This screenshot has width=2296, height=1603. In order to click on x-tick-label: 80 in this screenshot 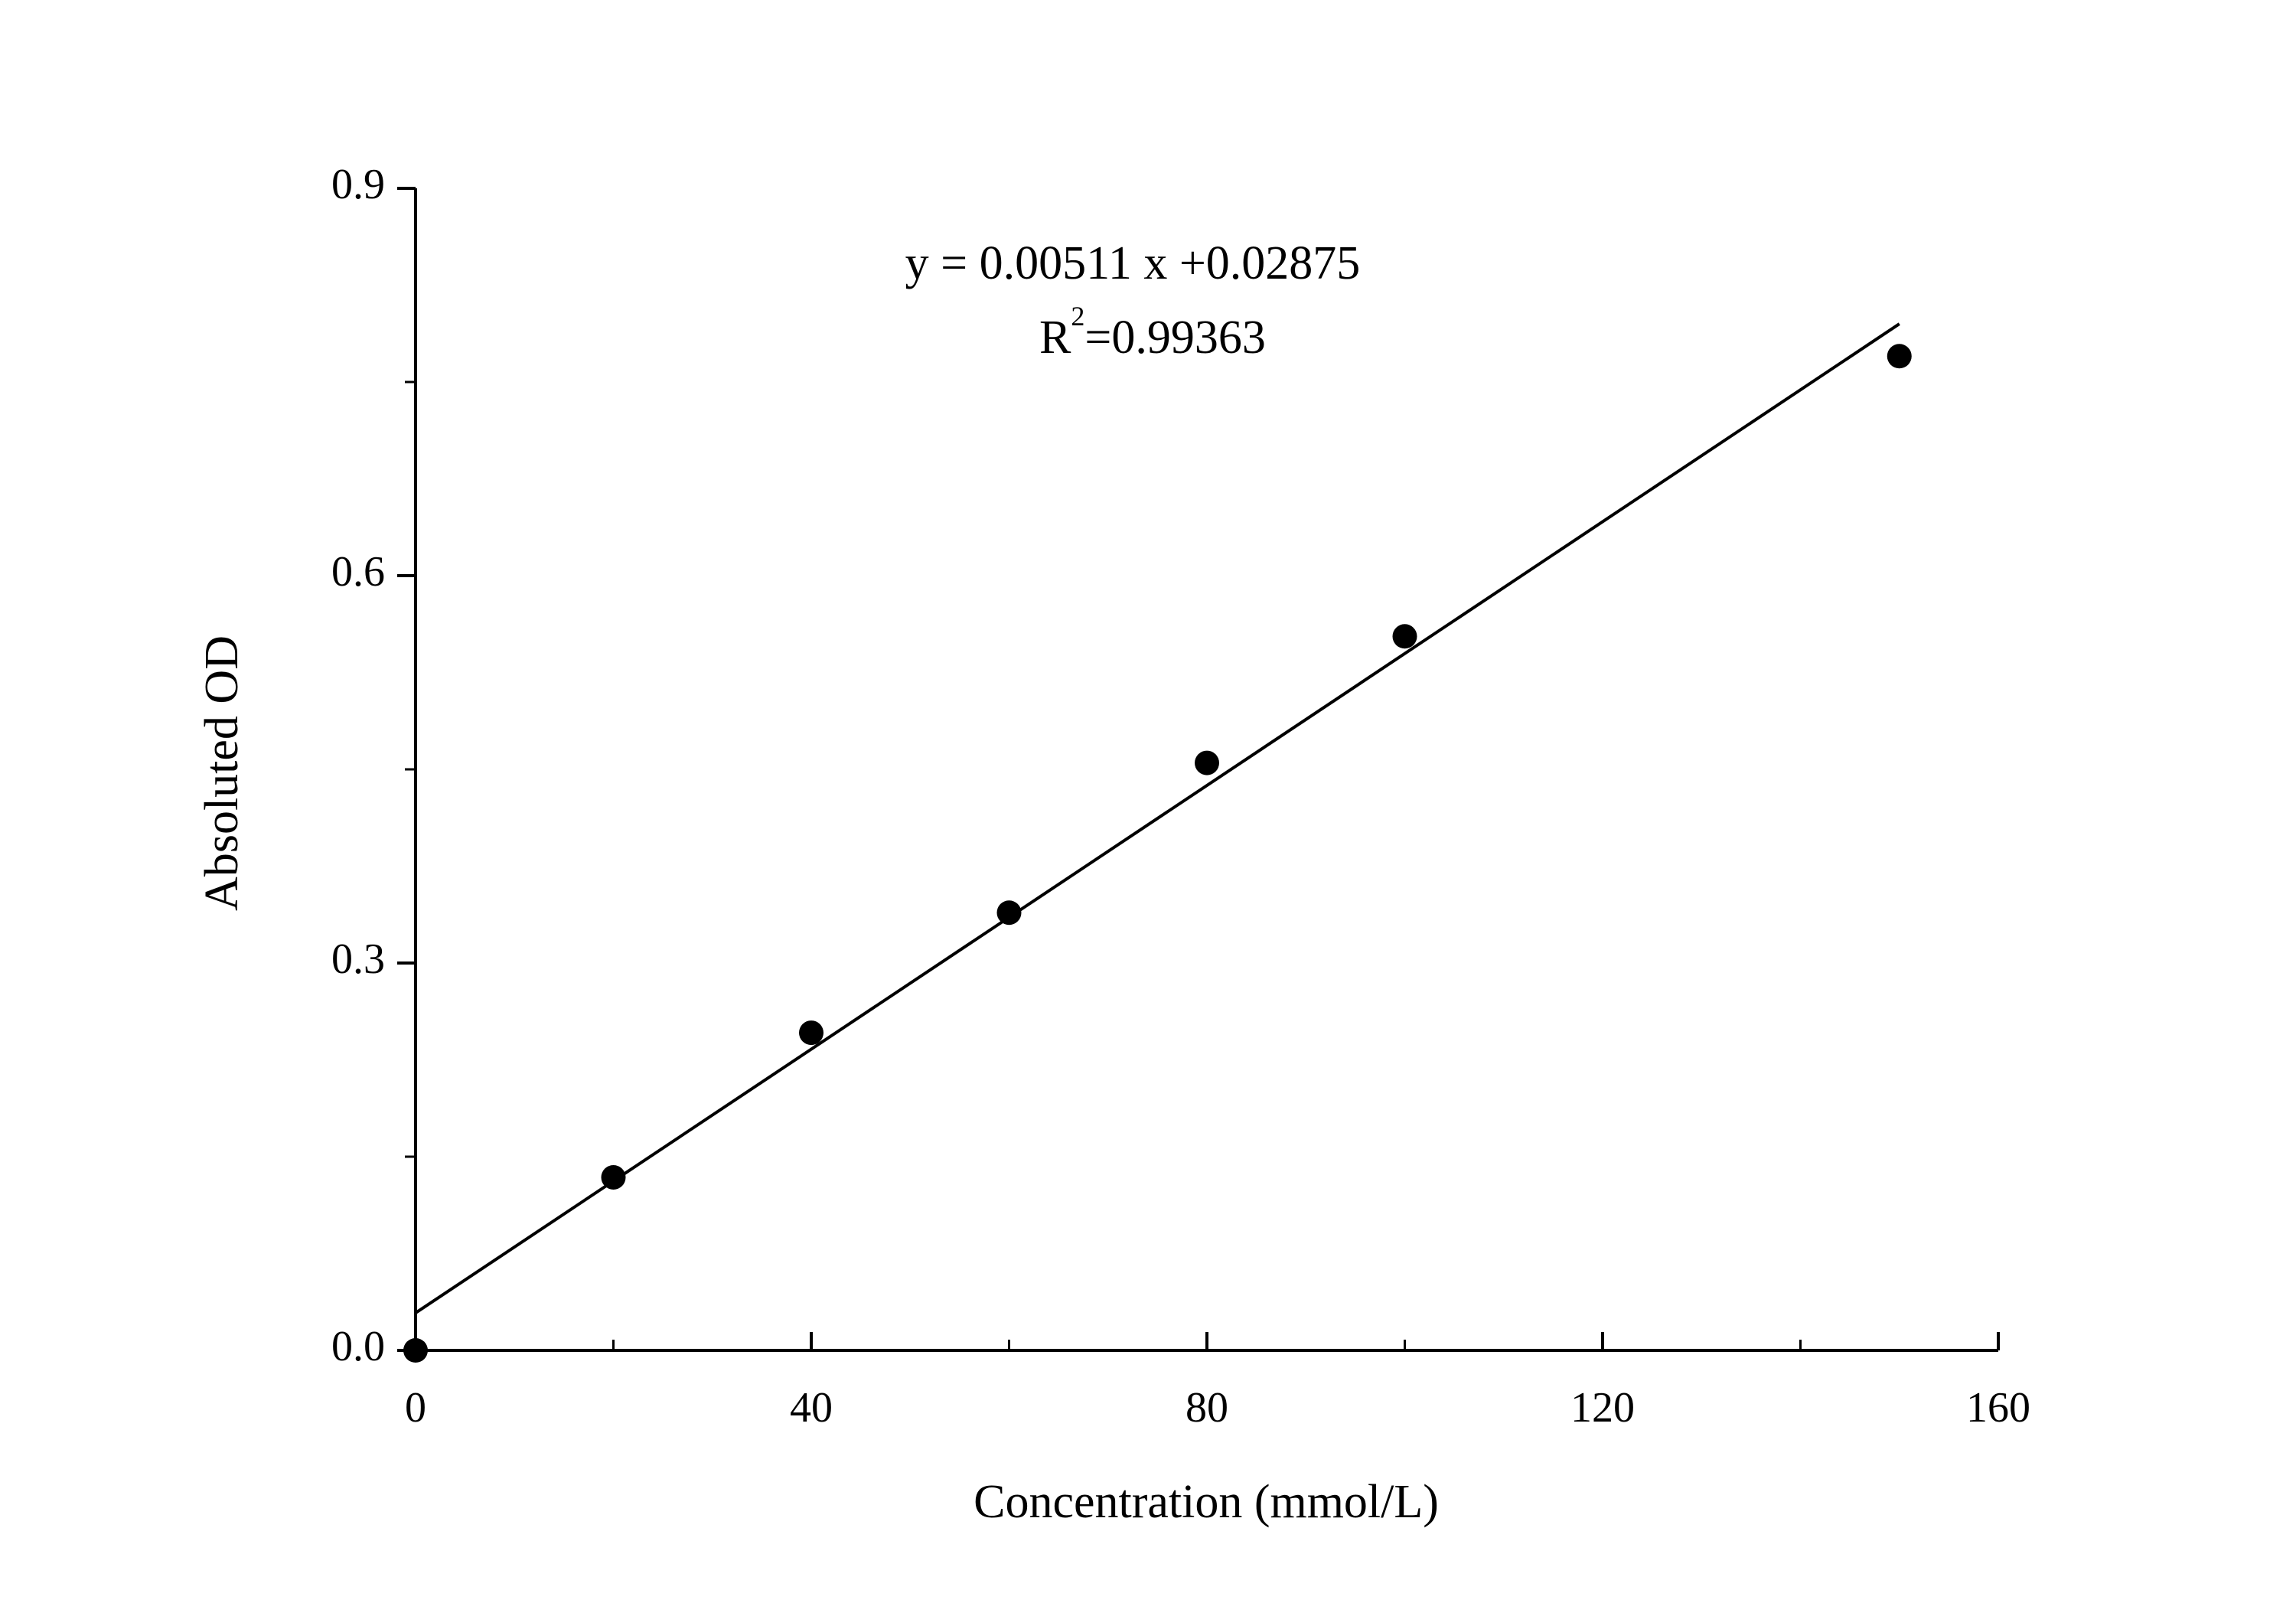, I will do `click(1207, 1408)`.